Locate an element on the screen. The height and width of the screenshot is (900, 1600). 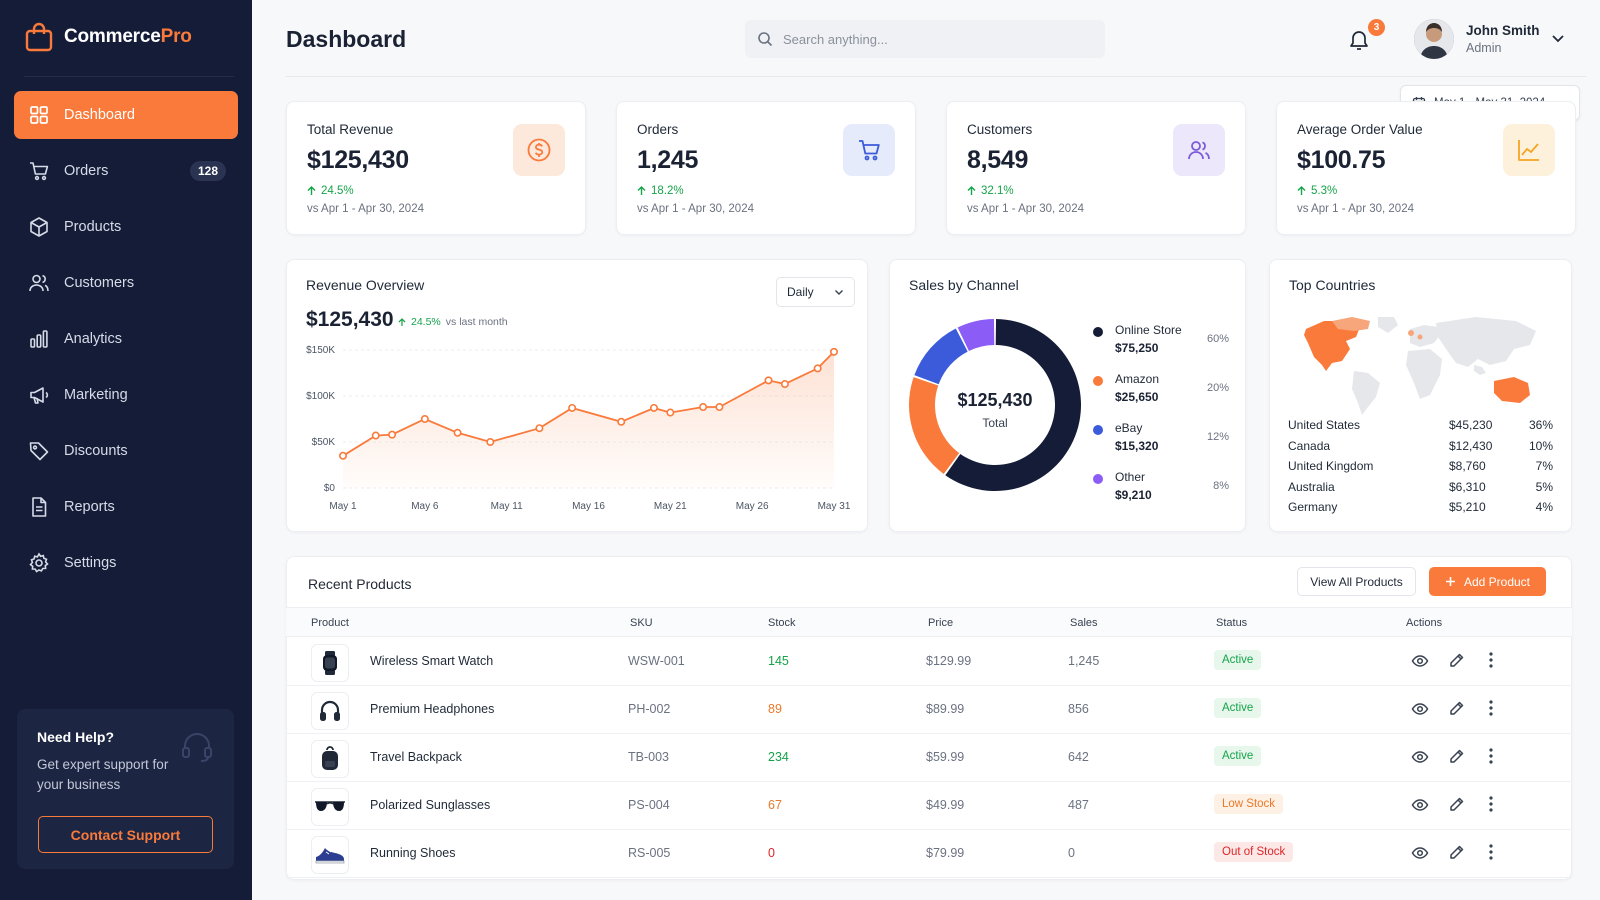
map-europe is located at coordinates (1425, 336).